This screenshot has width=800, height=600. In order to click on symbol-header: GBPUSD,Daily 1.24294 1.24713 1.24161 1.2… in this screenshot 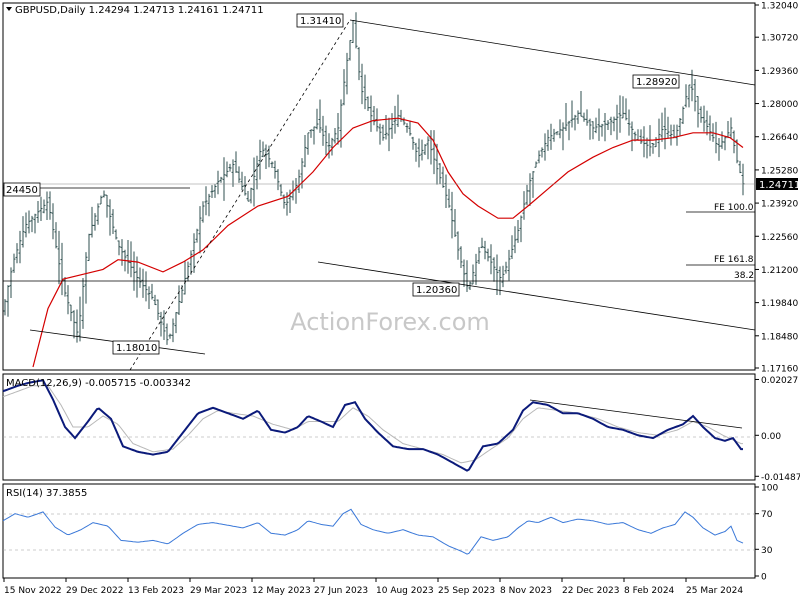, I will do `click(135, 10)`.